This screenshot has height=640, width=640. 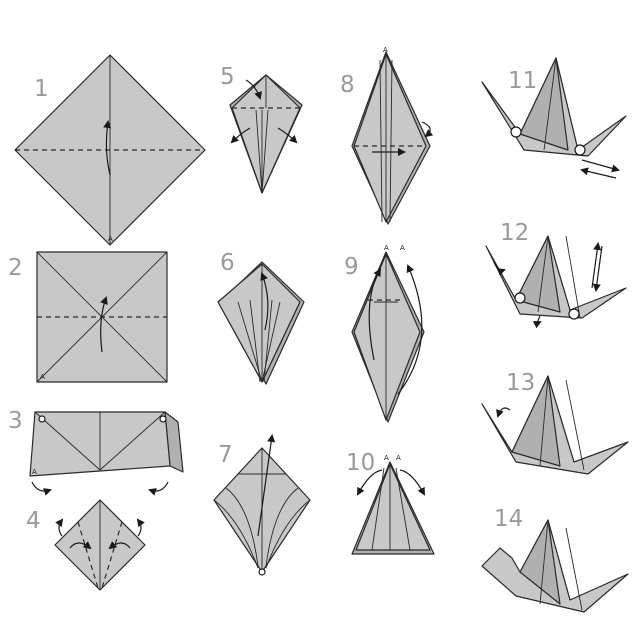 What do you see at coordinates (15, 421) in the screenshot?
I see `step-number: 3` at bounding box center [15, 421].